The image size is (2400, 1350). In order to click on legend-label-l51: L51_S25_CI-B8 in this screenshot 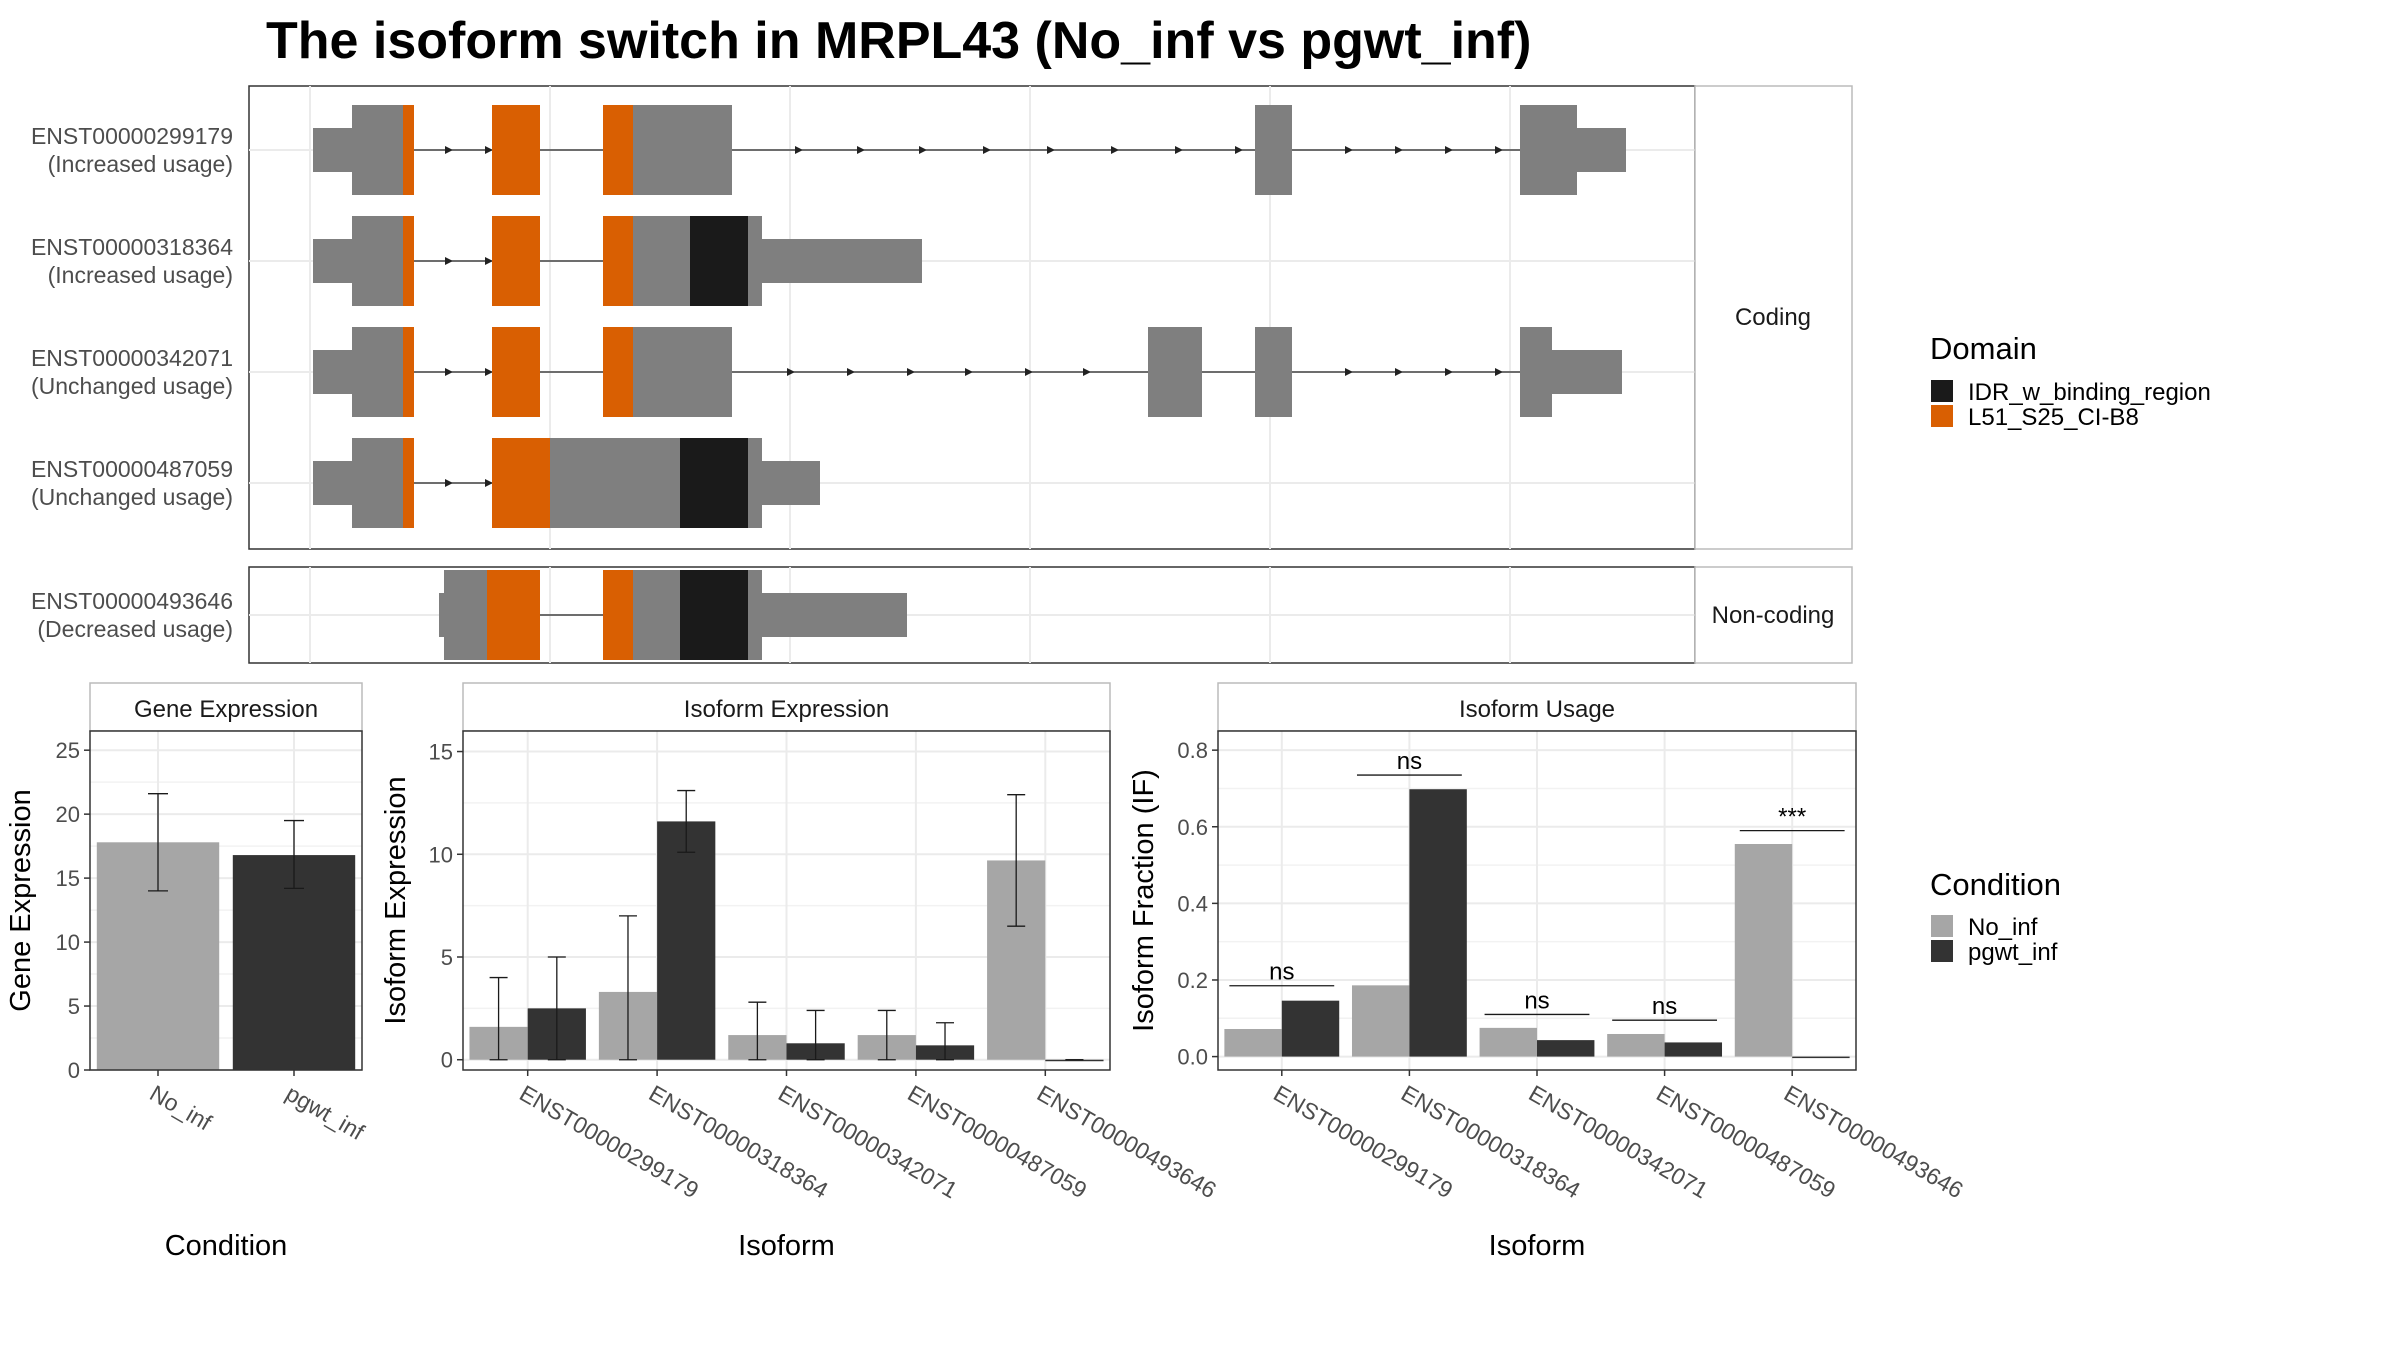, I will do `click(2053, 417)`.